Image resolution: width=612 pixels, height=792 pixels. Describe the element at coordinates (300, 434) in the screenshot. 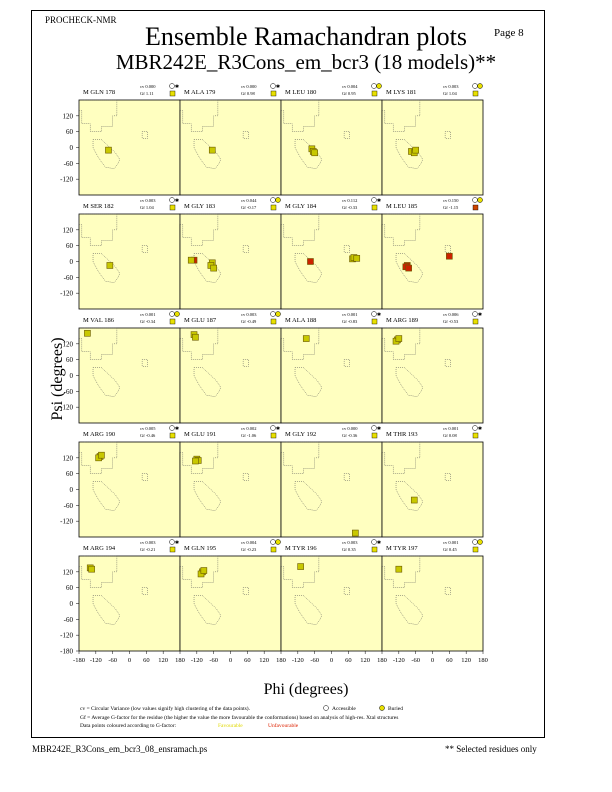

I see `residue-label: M GLY 192` at that location.